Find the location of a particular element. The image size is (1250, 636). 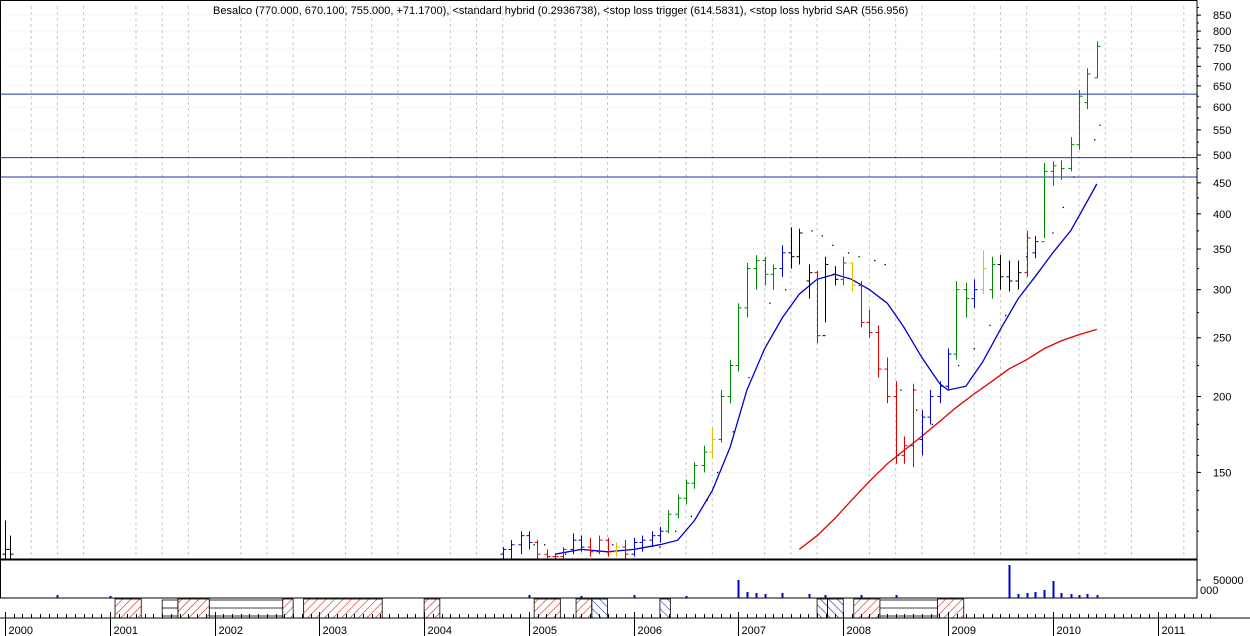

y-tick-label: 350 is located at coordinates (1222, 250).